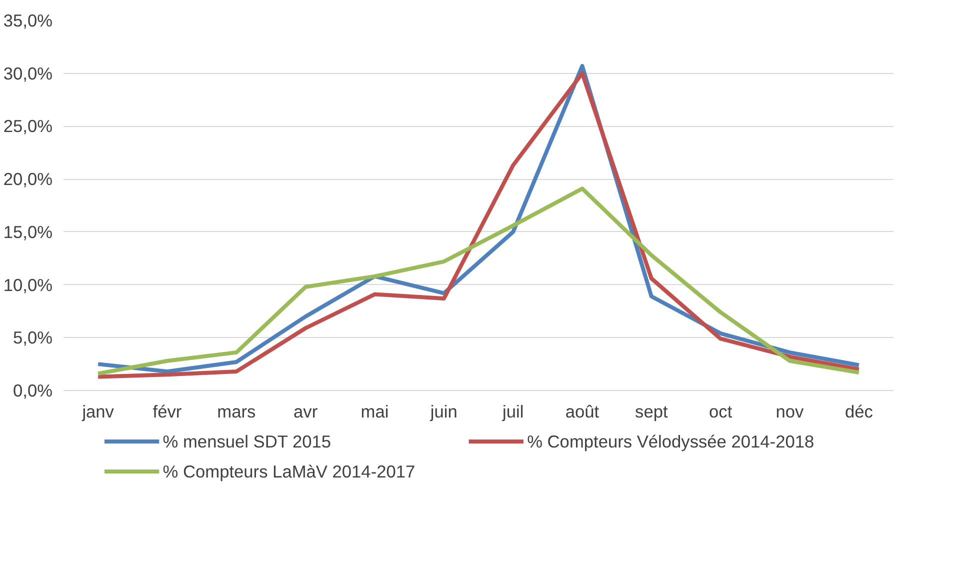 The height and width of the screenshot is (582, 955). I want to click on y-tick-label: 0,0%, so click(33, 390).